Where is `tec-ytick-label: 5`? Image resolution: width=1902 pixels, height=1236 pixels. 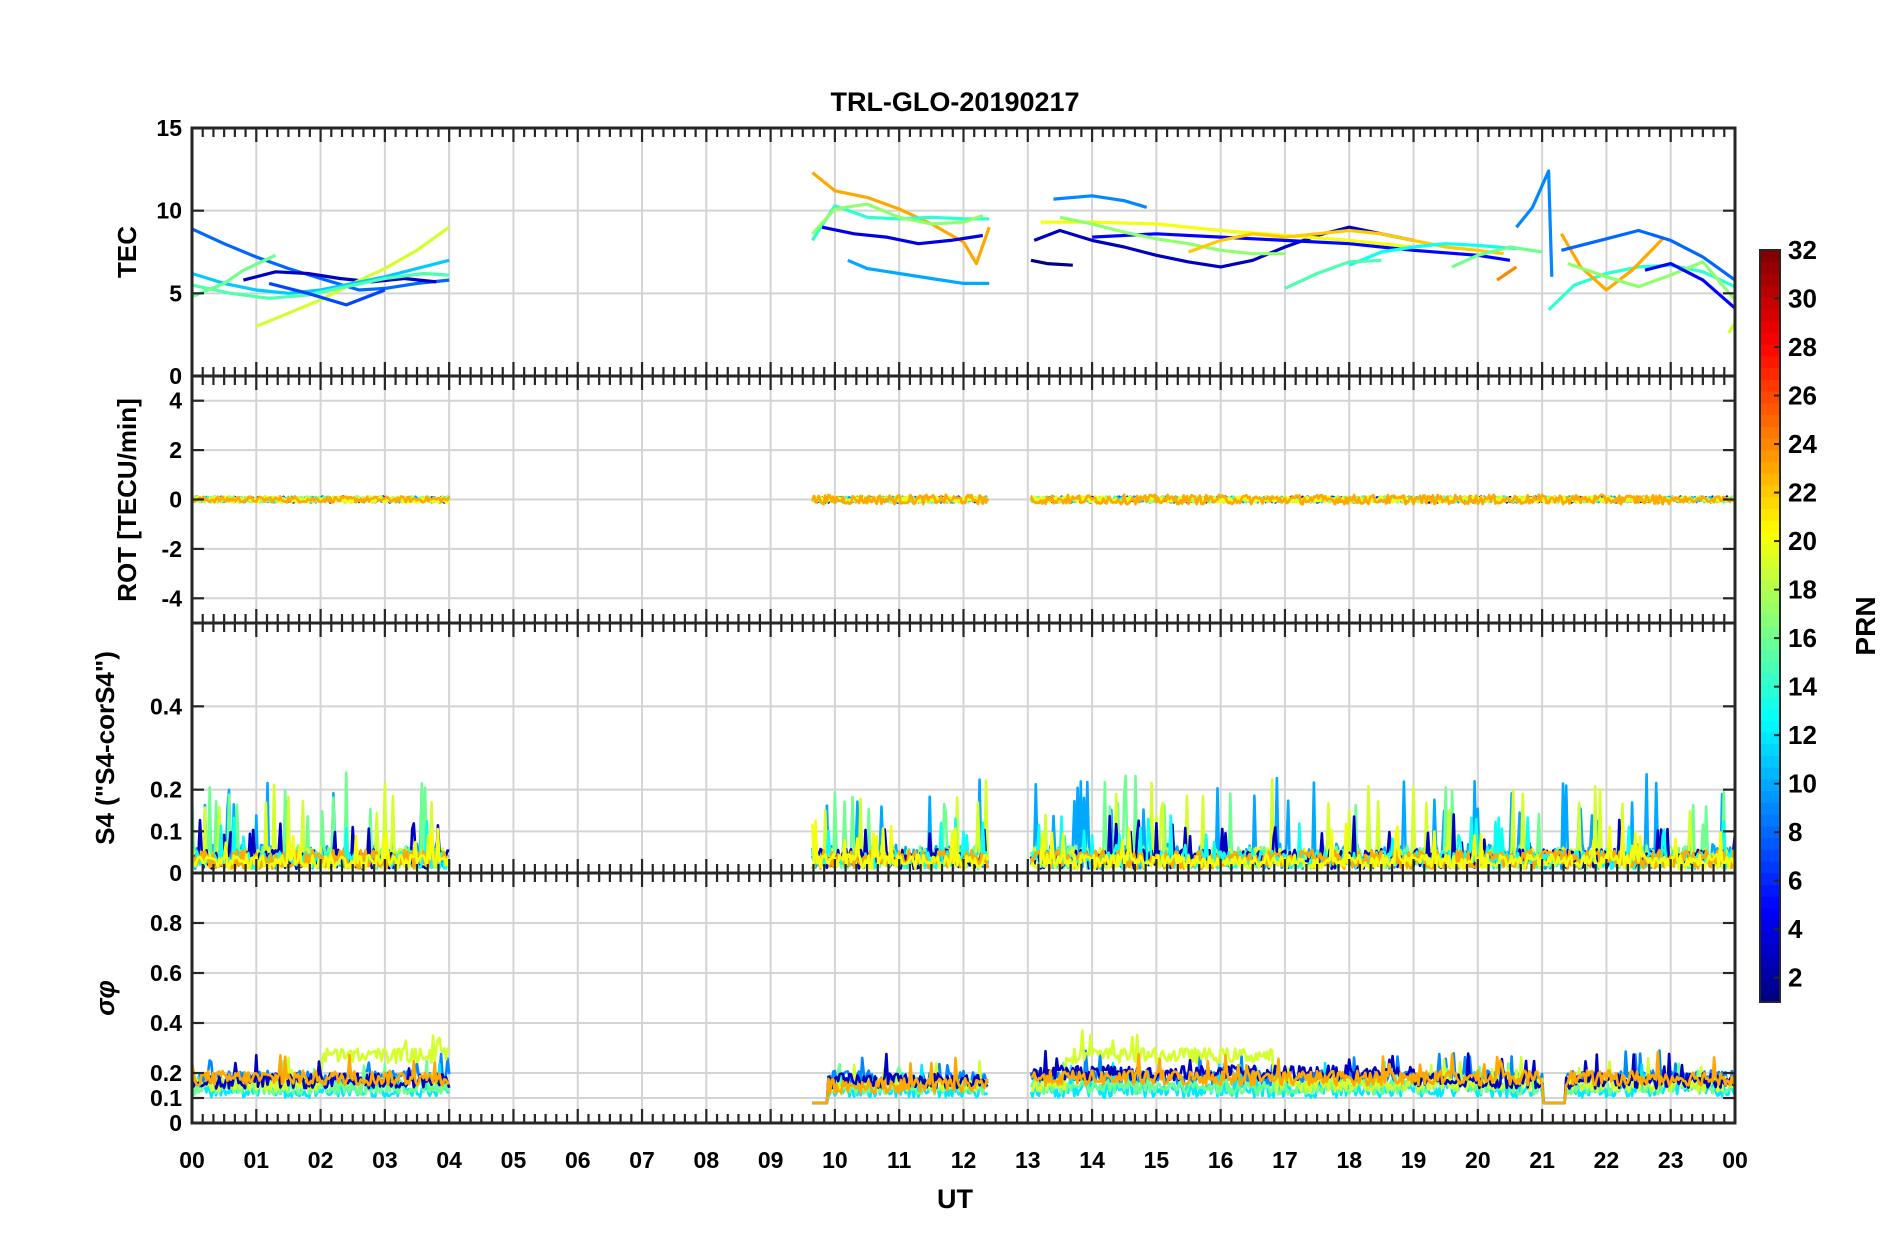 tec-ytick-label: 5 is located at coordinates (175, 293).